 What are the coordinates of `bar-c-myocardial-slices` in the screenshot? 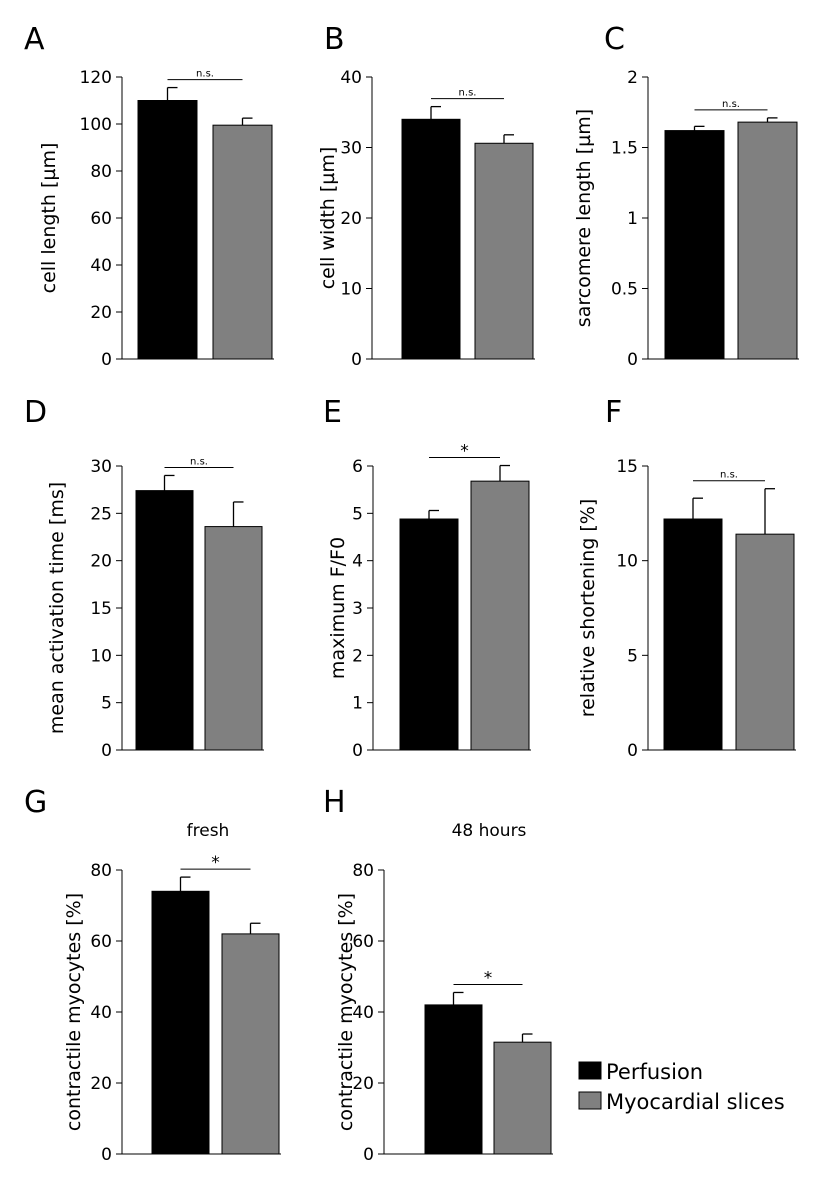 It's located at (767, 240).